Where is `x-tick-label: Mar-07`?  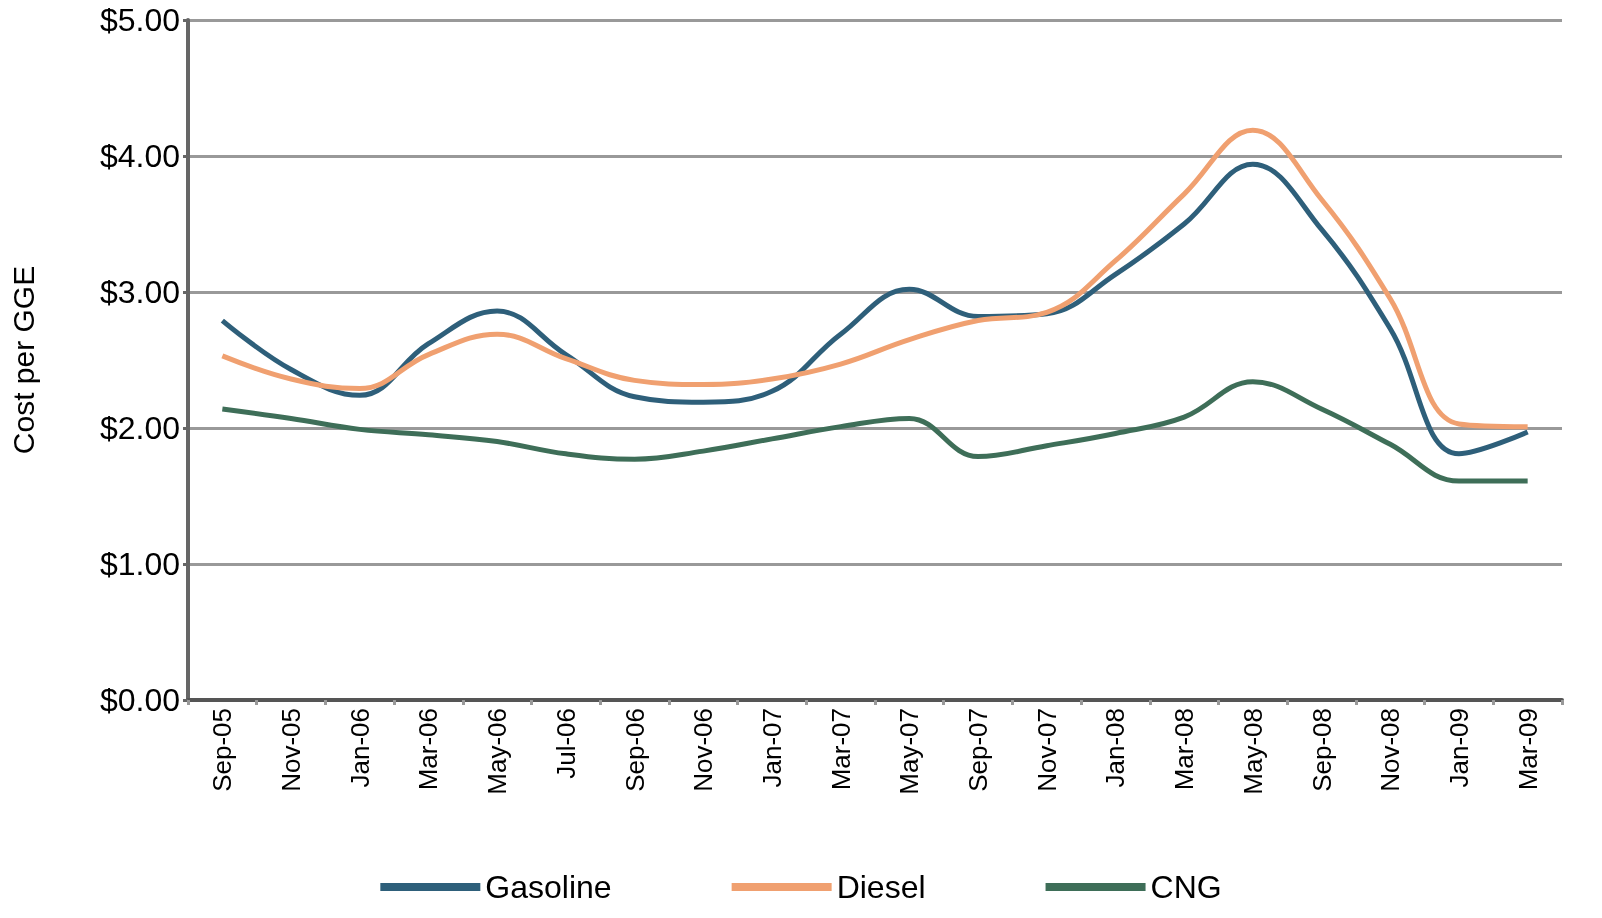 x-tick-label: Mar-07 is located at coordinates (840, 749).